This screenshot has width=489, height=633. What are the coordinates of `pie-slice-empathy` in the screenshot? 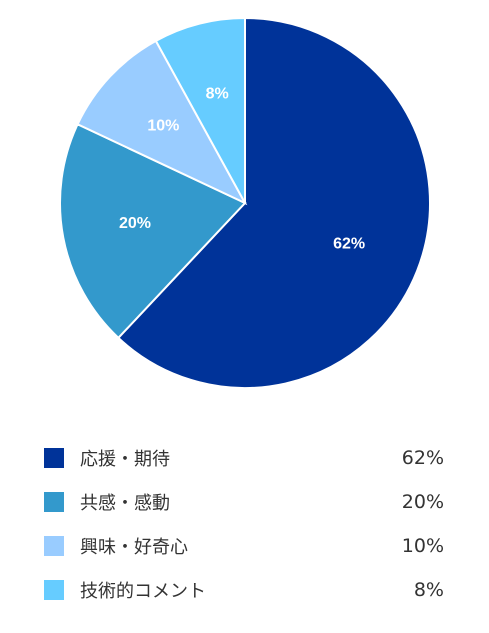 It's located at (153, 231).